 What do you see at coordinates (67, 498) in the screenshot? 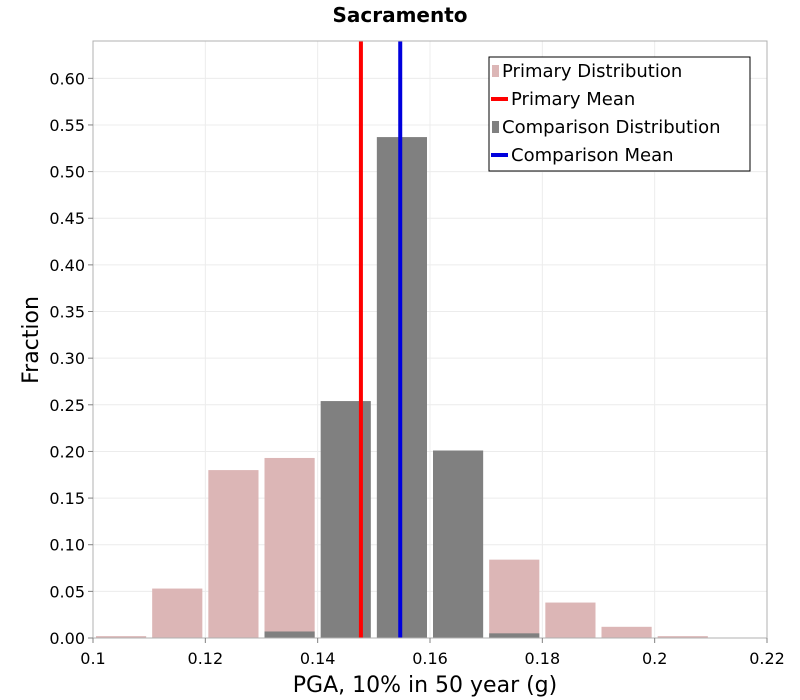
I see `y-tick-label: 0.15` at bounding box center [67, 498].